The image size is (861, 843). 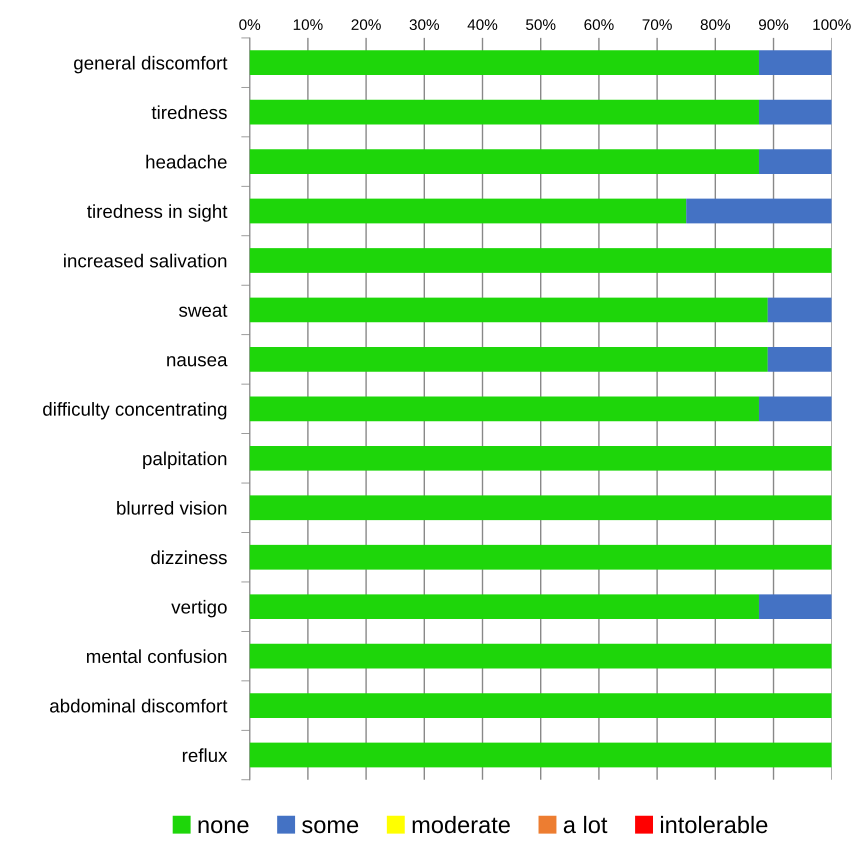 I want to click on x-tick-label: 80%, so click(x=715, y=24).